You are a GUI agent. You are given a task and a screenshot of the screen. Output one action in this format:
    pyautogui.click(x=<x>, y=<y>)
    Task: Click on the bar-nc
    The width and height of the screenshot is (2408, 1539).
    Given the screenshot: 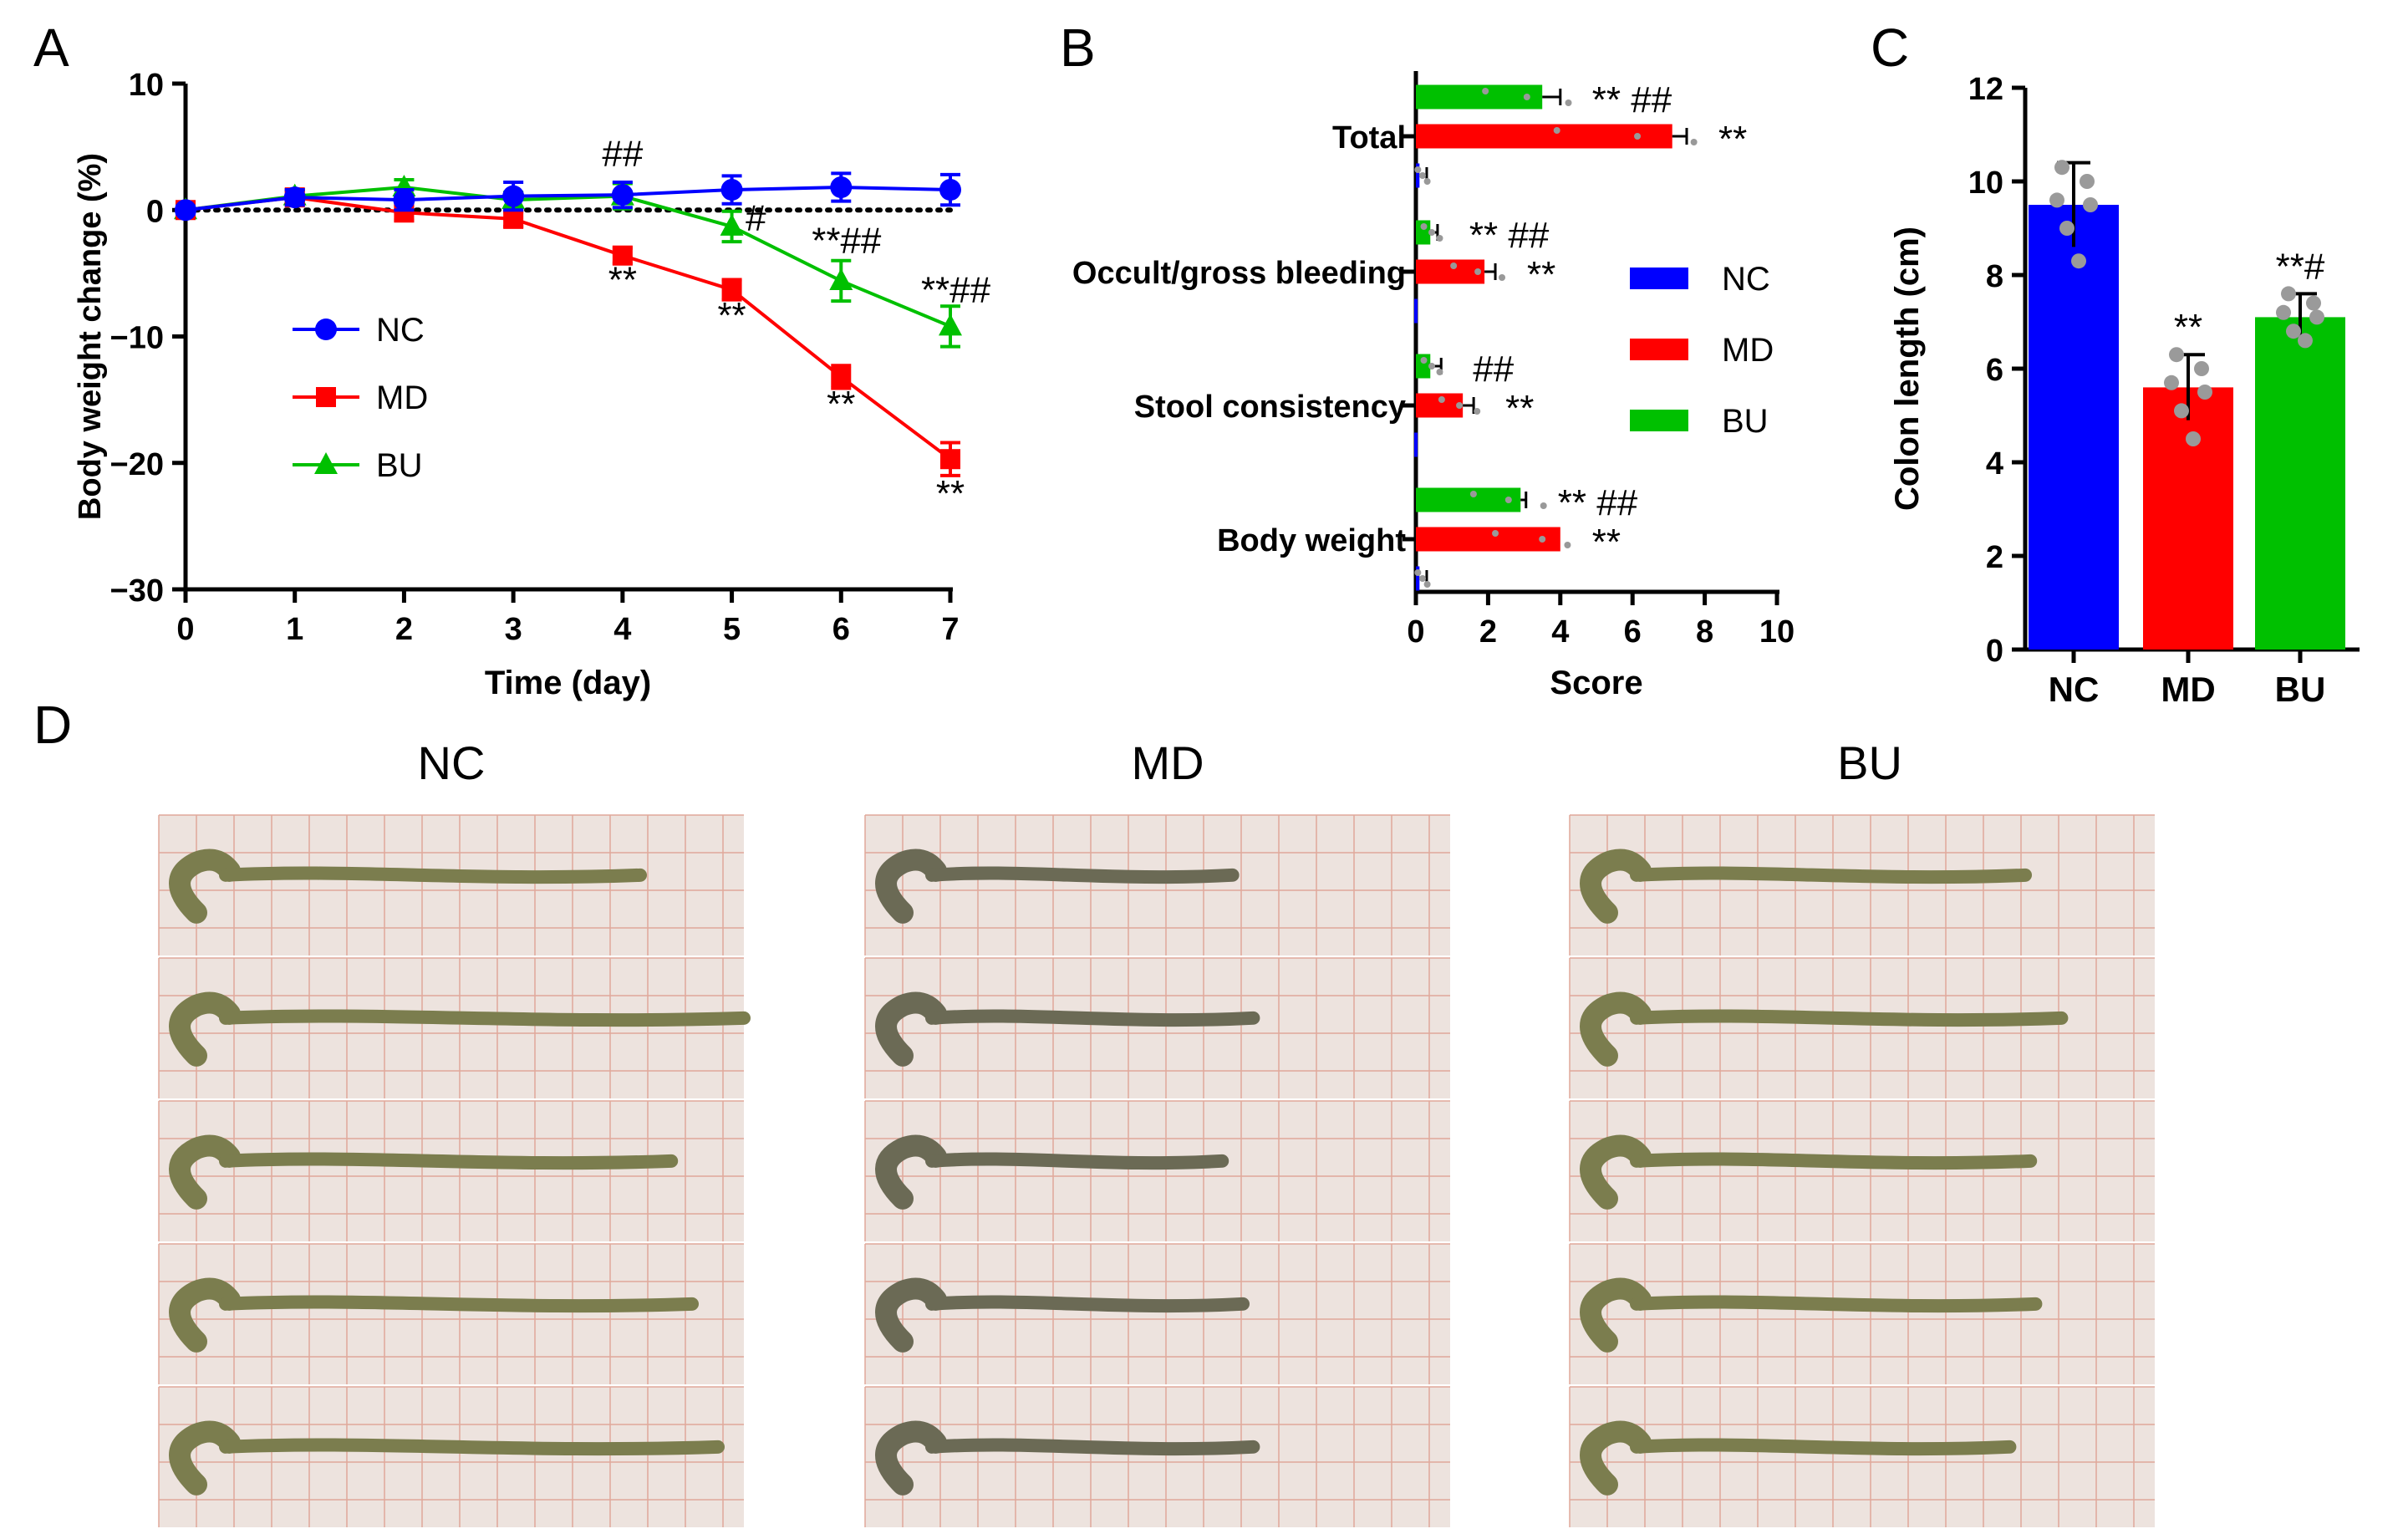 What is the action you would take?
    pyautogui.click(x=1418, y=175)
    